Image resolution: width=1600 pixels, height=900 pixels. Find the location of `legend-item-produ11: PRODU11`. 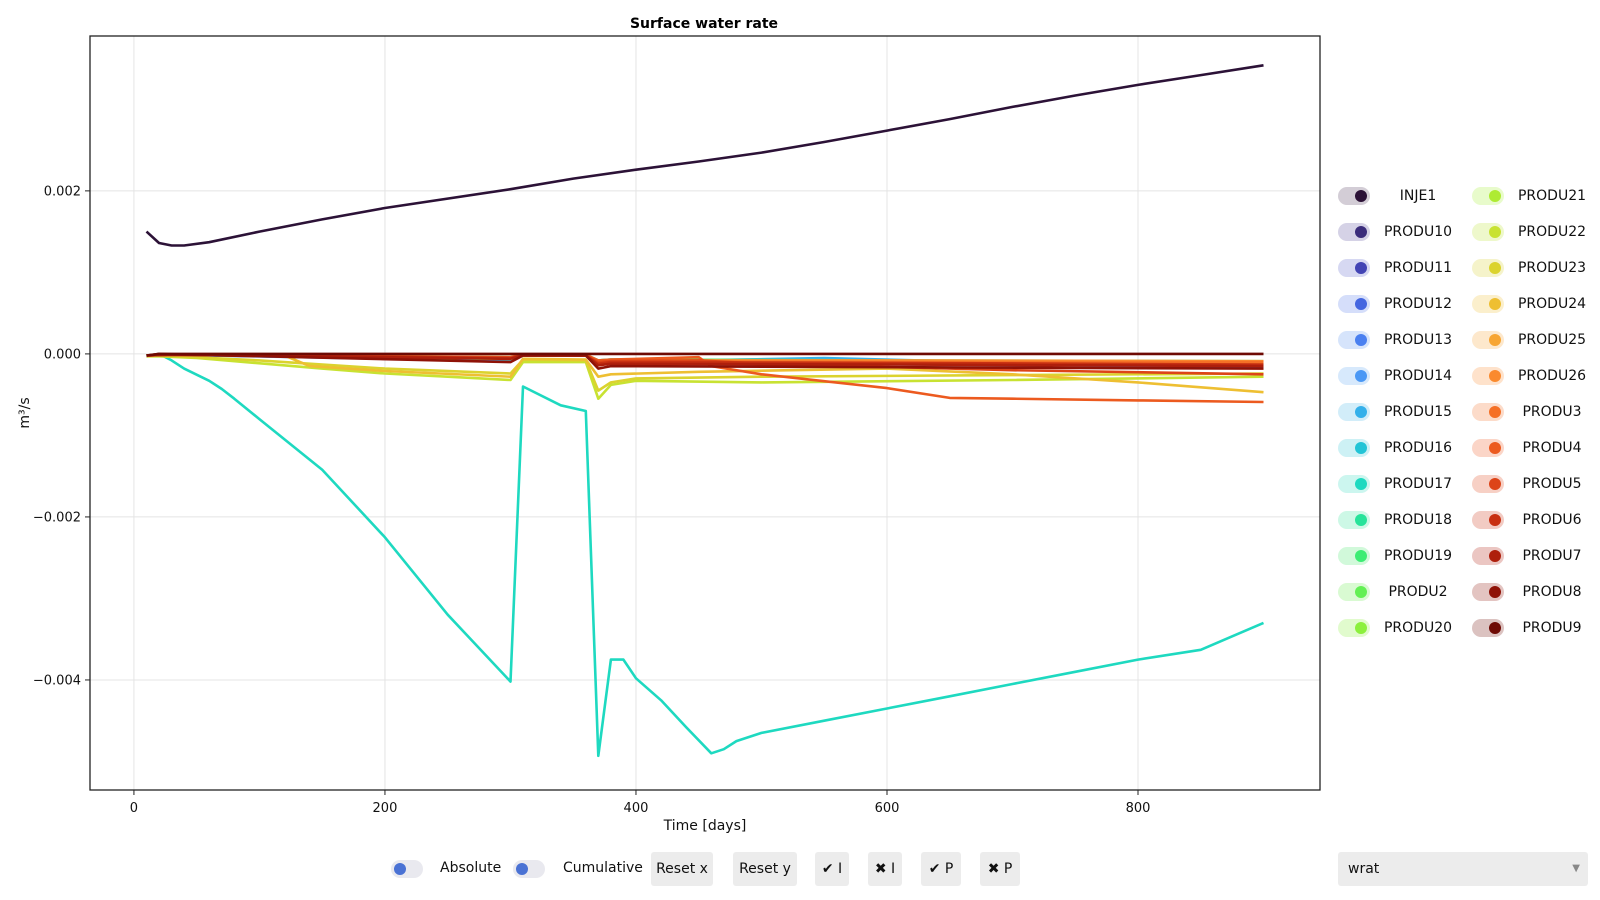

legend-item-produ11: PRODU11 is located at coordinates (1401, 268).